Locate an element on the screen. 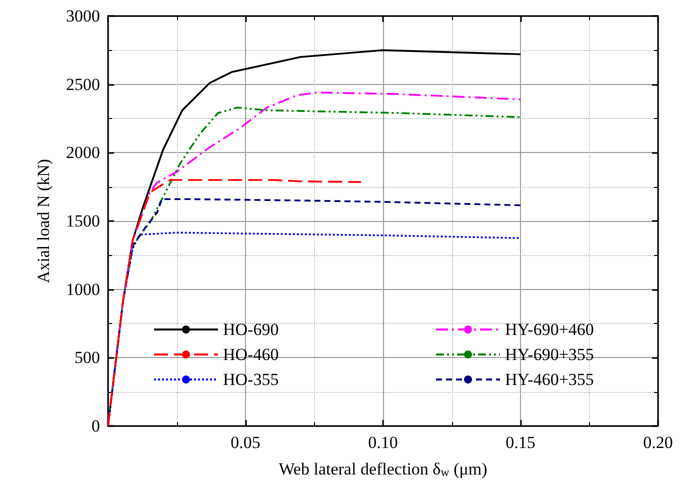 This screenshot has width=688, height=491. y-tick-label: 2000 is located at coordinates (83, 152).